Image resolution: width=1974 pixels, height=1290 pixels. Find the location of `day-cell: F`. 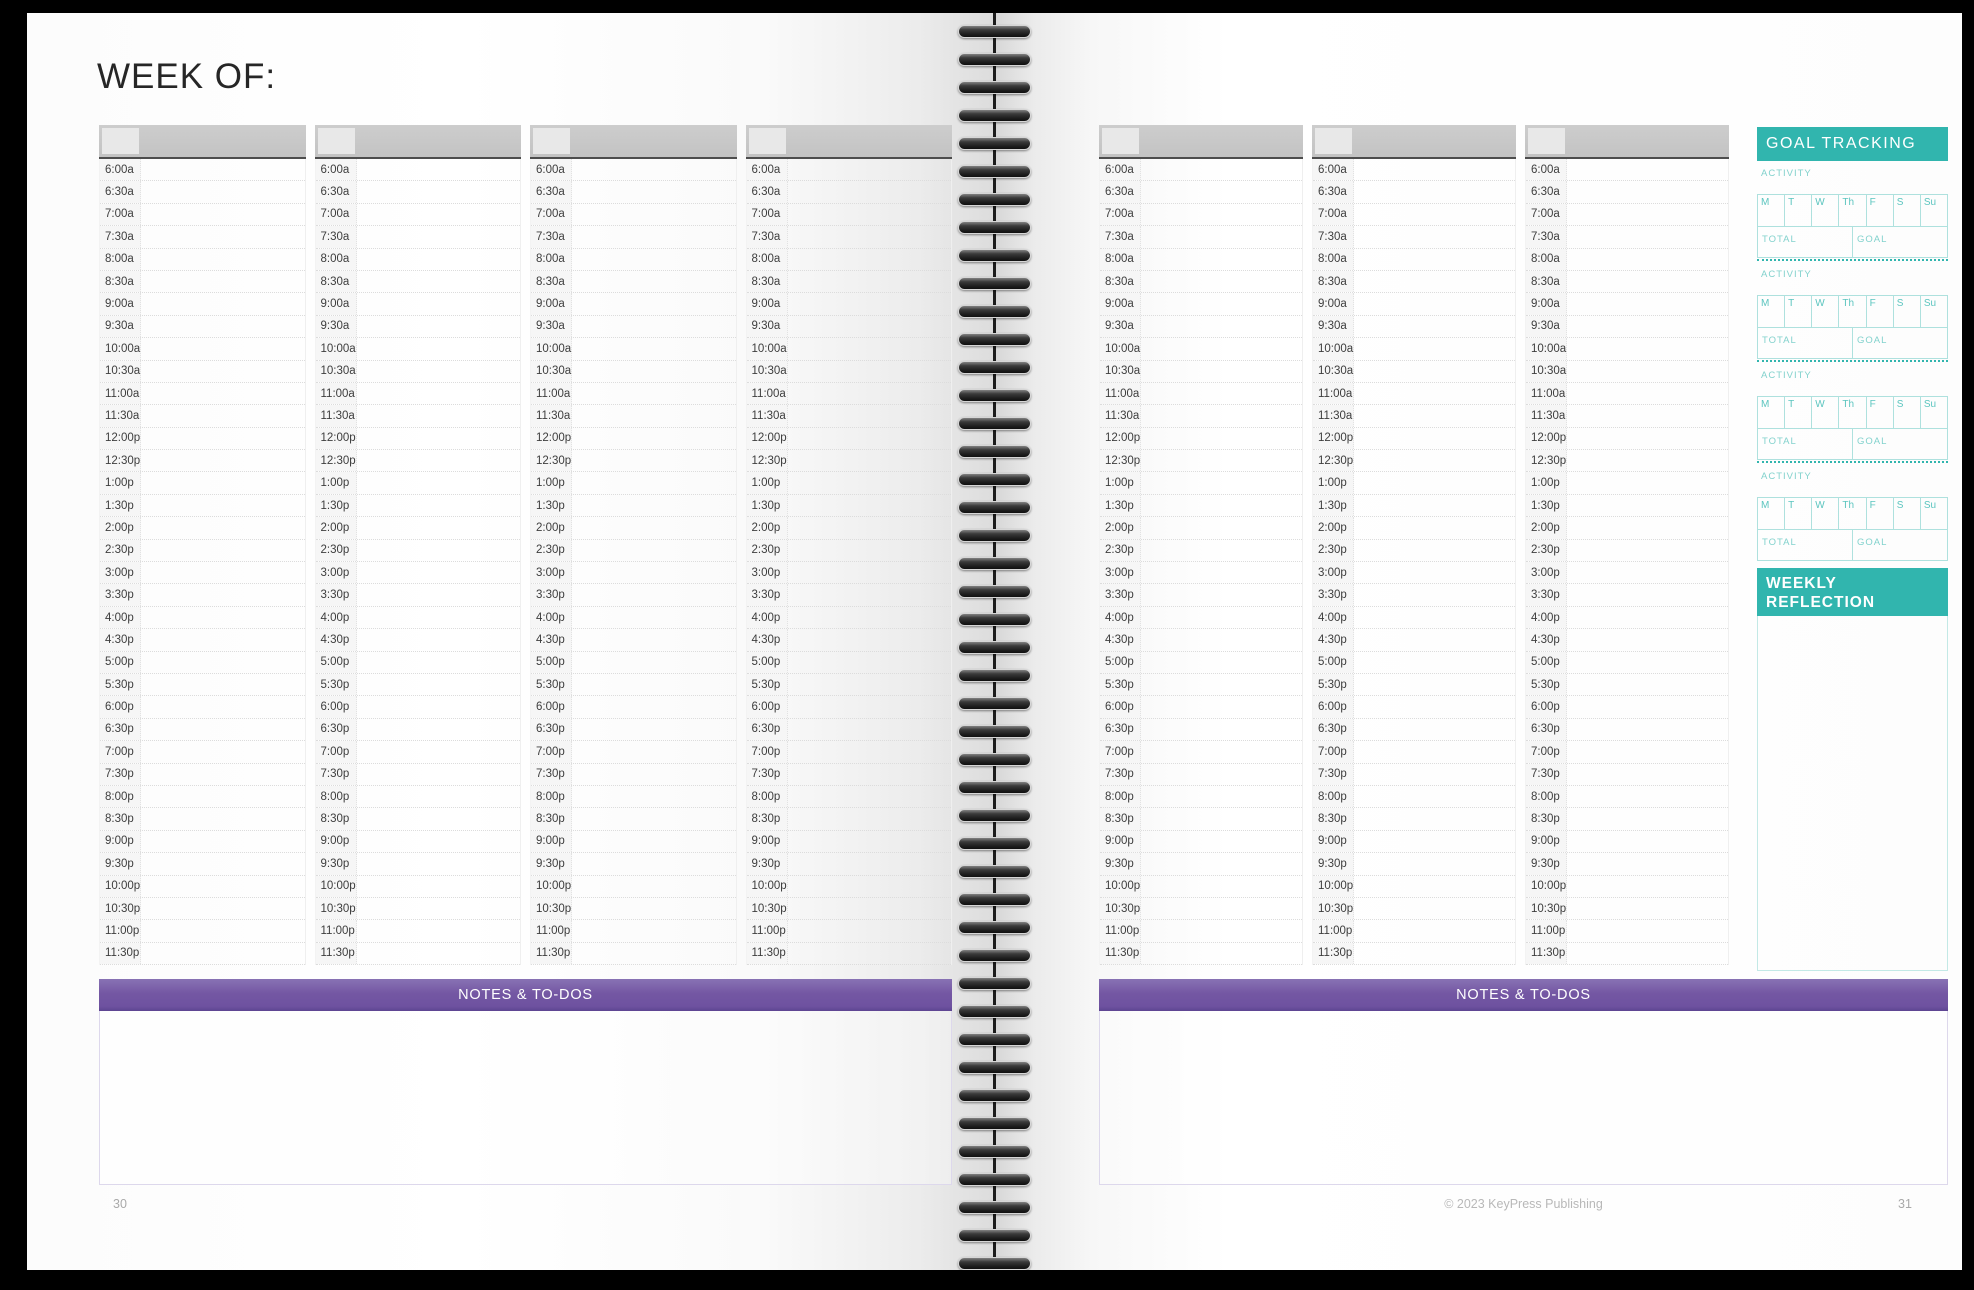

day-cell: F is located at coordinates (1880, 311).